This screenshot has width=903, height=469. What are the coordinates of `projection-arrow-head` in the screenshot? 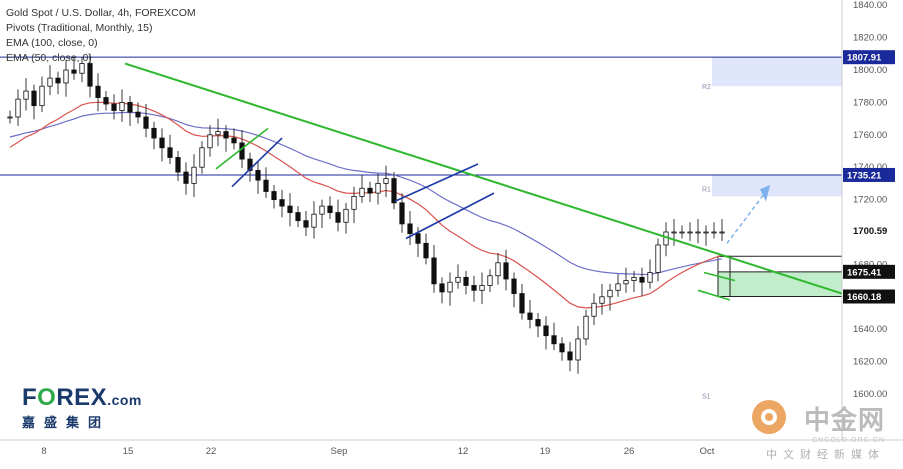 It's located at (765, 193).